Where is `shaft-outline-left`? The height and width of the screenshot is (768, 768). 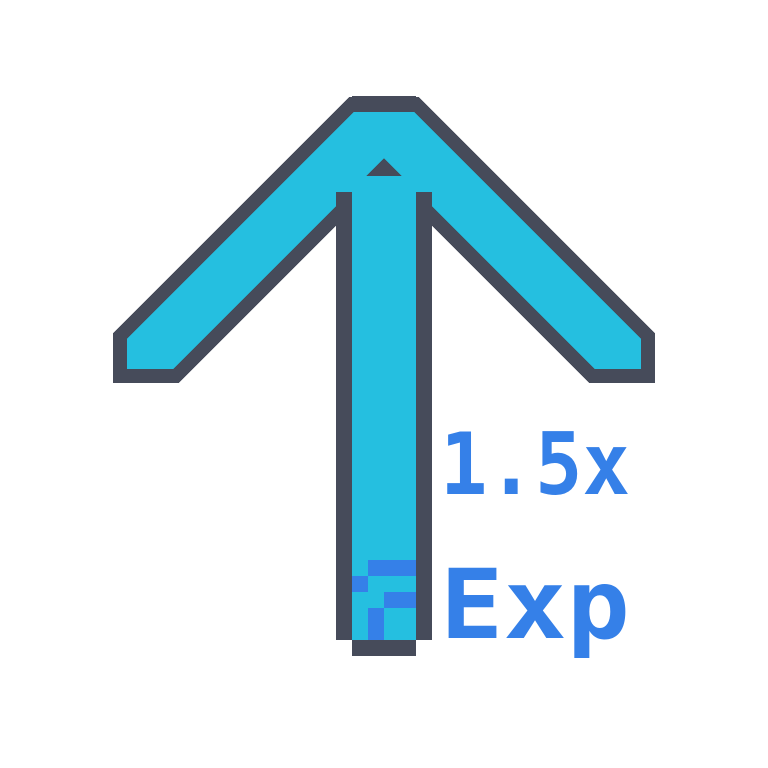 shaft-outline-left is located at coordinates (344, 416).